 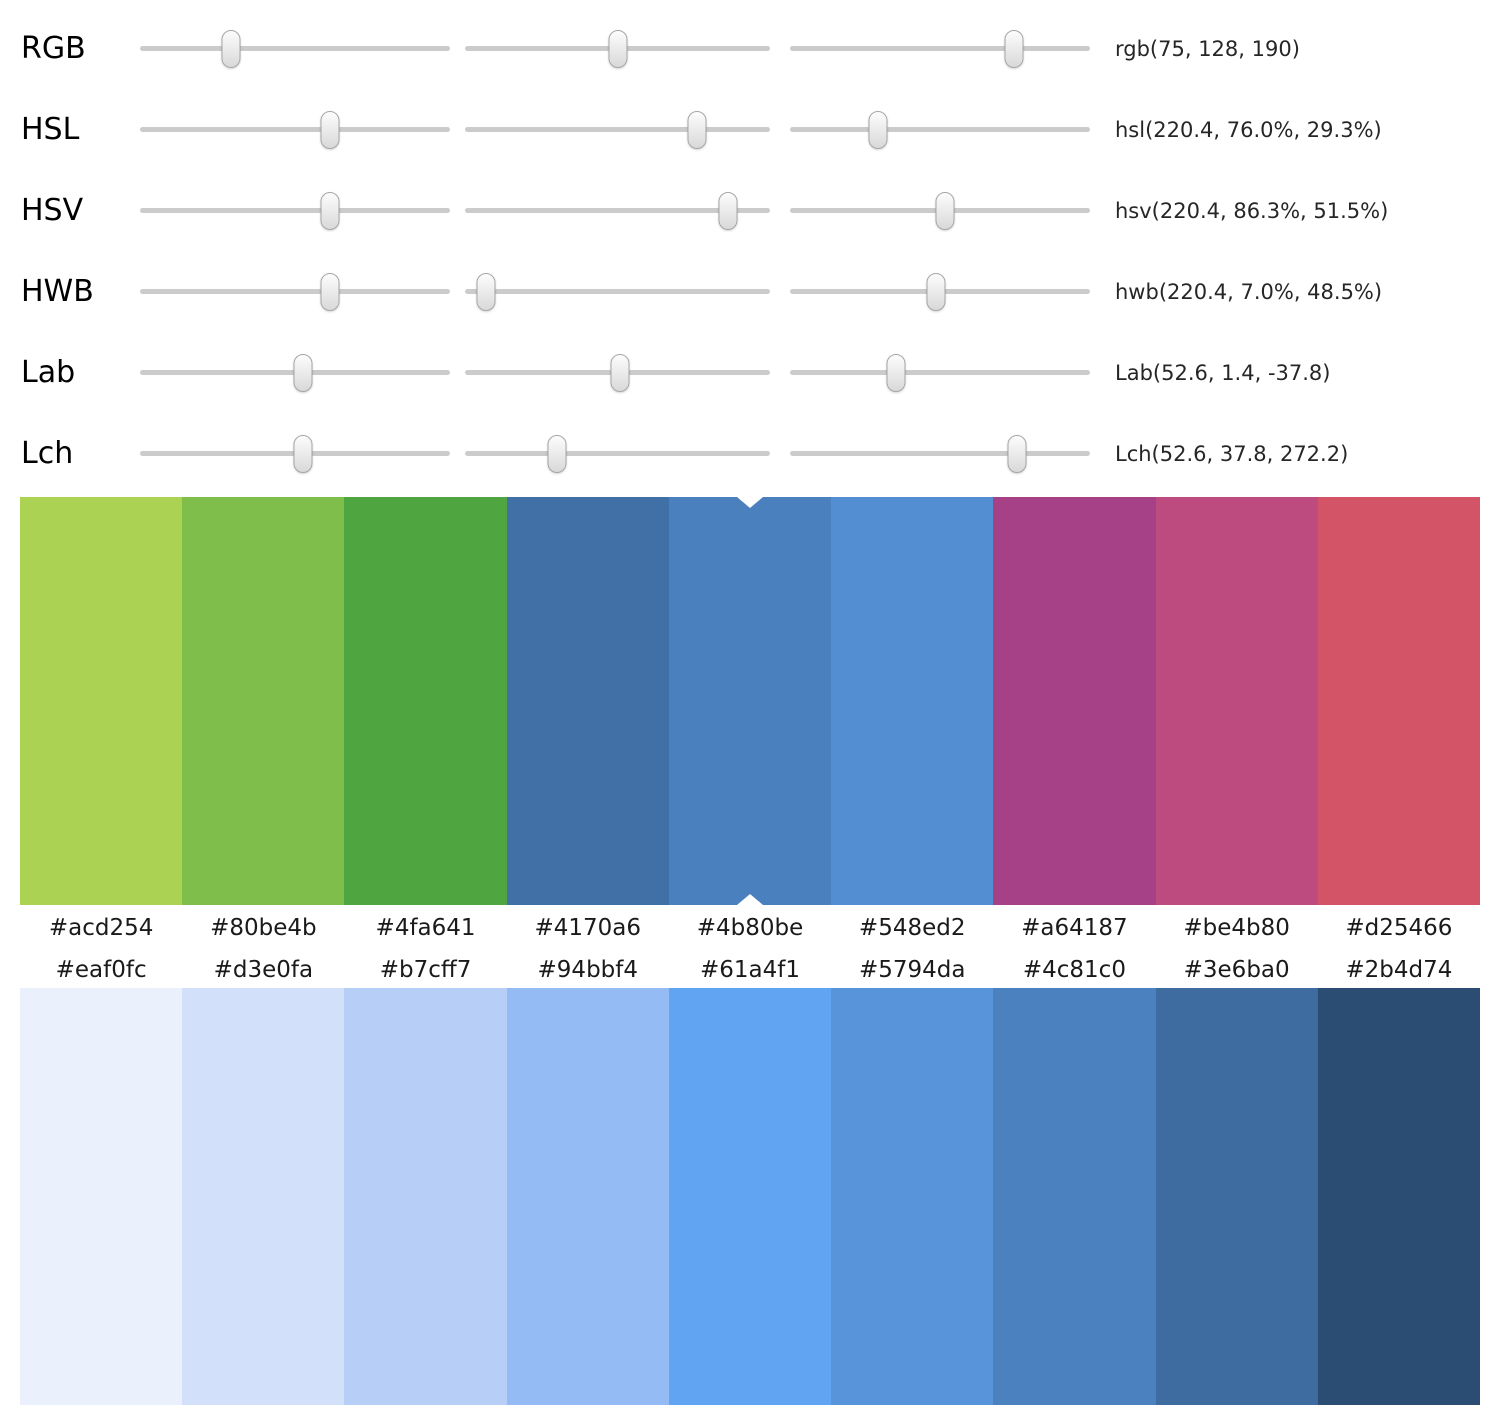 I want to click on selection-notch-bottom-icon, so click(x=749, y=899).